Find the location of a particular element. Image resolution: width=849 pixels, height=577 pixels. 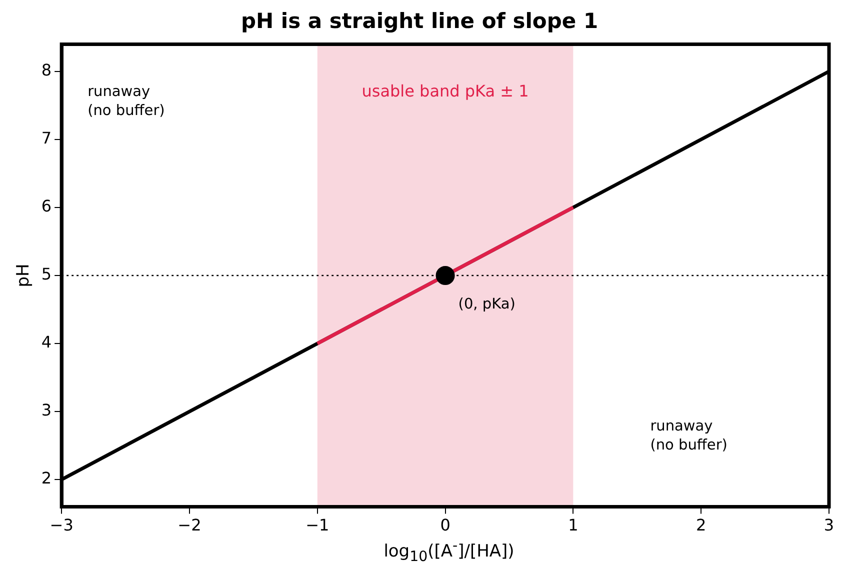

x-tick-label: −2 is located at coordinates (190, 525).